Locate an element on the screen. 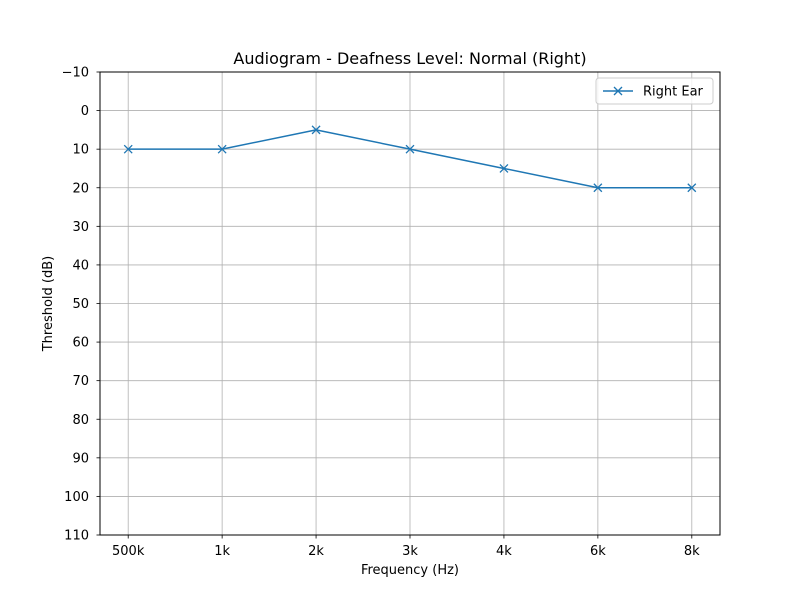 The height and width of the screenshot is (600, 800). legend-marker-icon is located at coordinates (618, 91).